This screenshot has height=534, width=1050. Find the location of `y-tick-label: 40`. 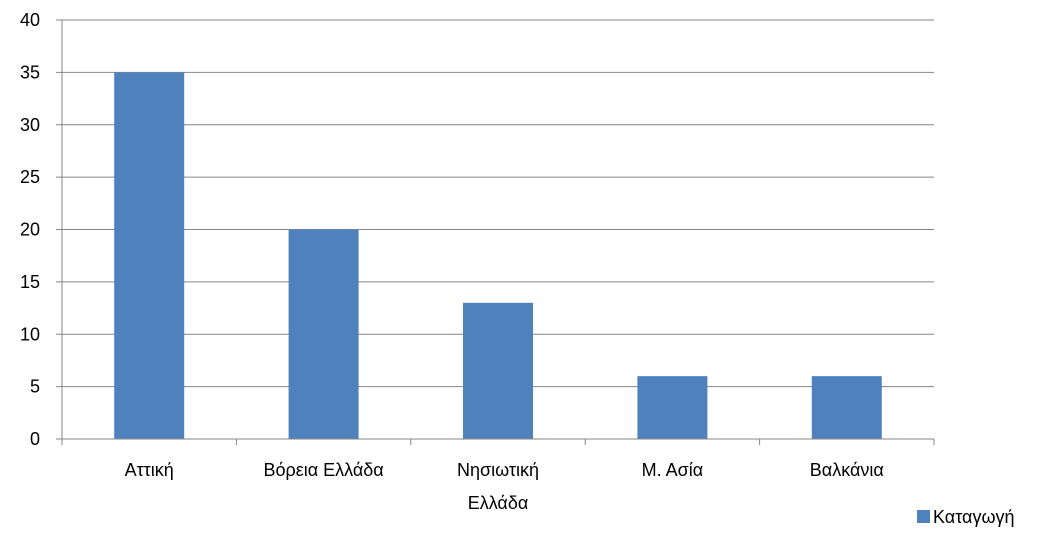

y-tick-label: 40 is located at coordinates (30, 20).